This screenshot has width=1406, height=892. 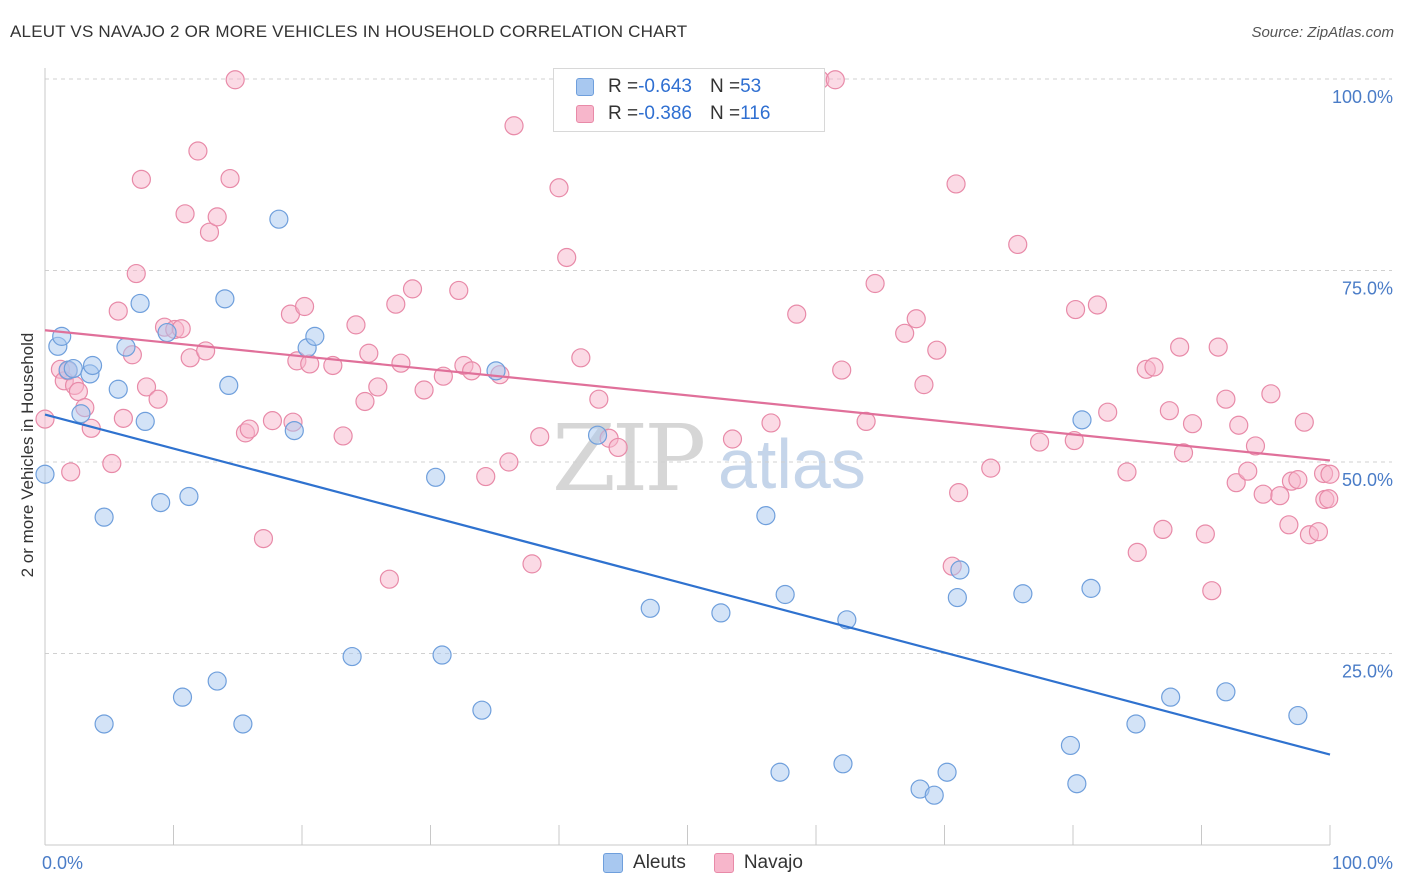 What do you see at coordinates (758, 863) in the screenshot?
I see `legend-item-navajo: Navajo` at bounding box center [758, 863].